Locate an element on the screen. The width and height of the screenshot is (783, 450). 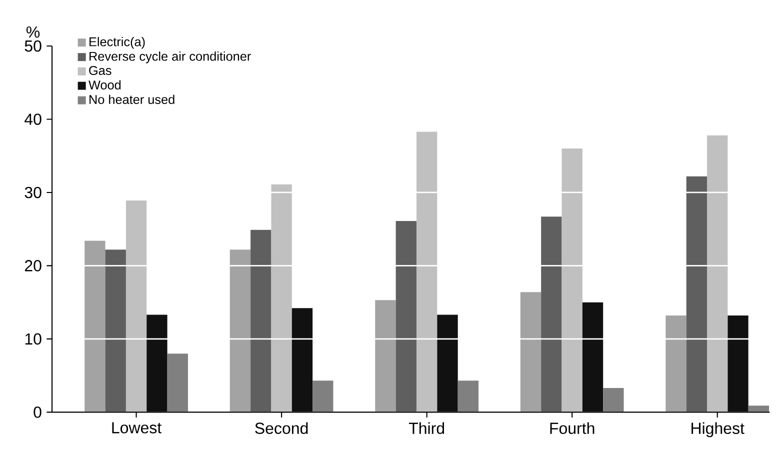
legend-label: Reverse cycle air conditioner is located at coordinates (170, 58).